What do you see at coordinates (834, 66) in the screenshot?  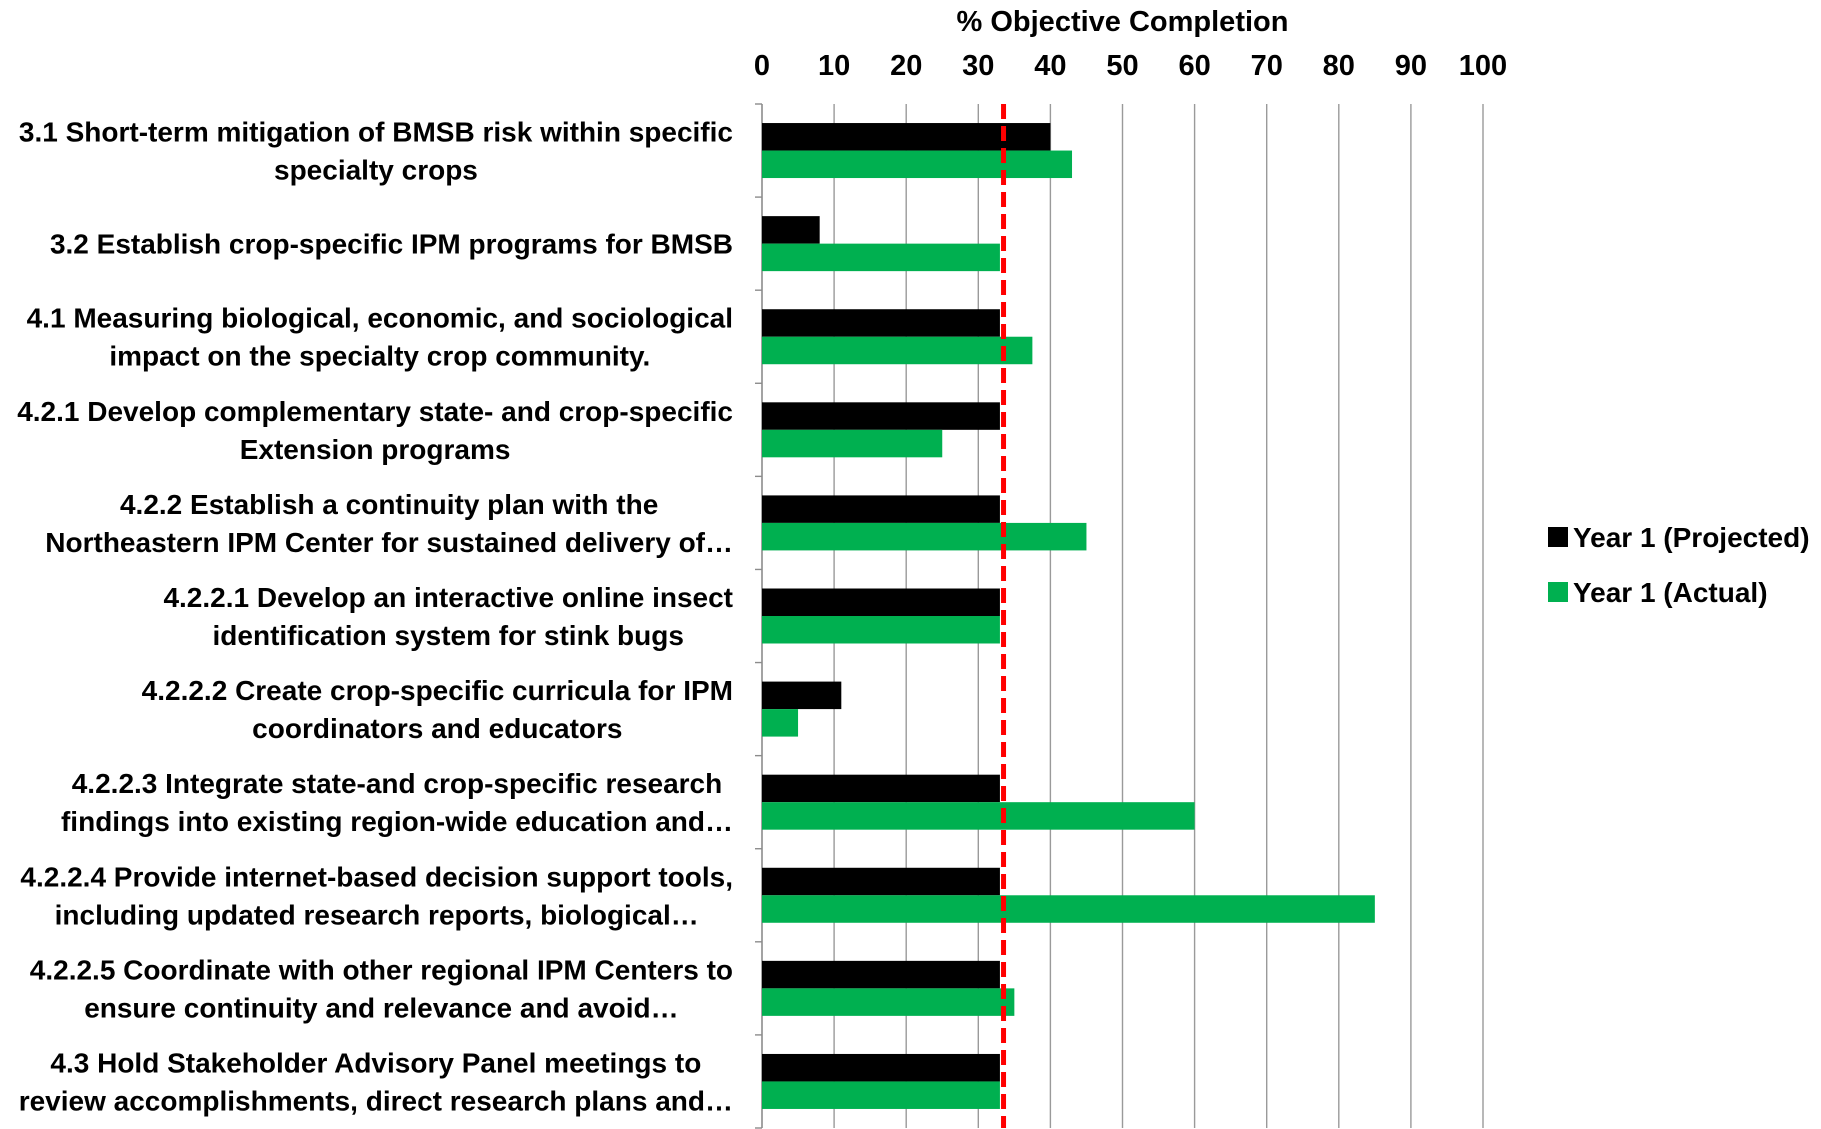 I see `x-tick-label: 10` at bounding box center [834, 66].